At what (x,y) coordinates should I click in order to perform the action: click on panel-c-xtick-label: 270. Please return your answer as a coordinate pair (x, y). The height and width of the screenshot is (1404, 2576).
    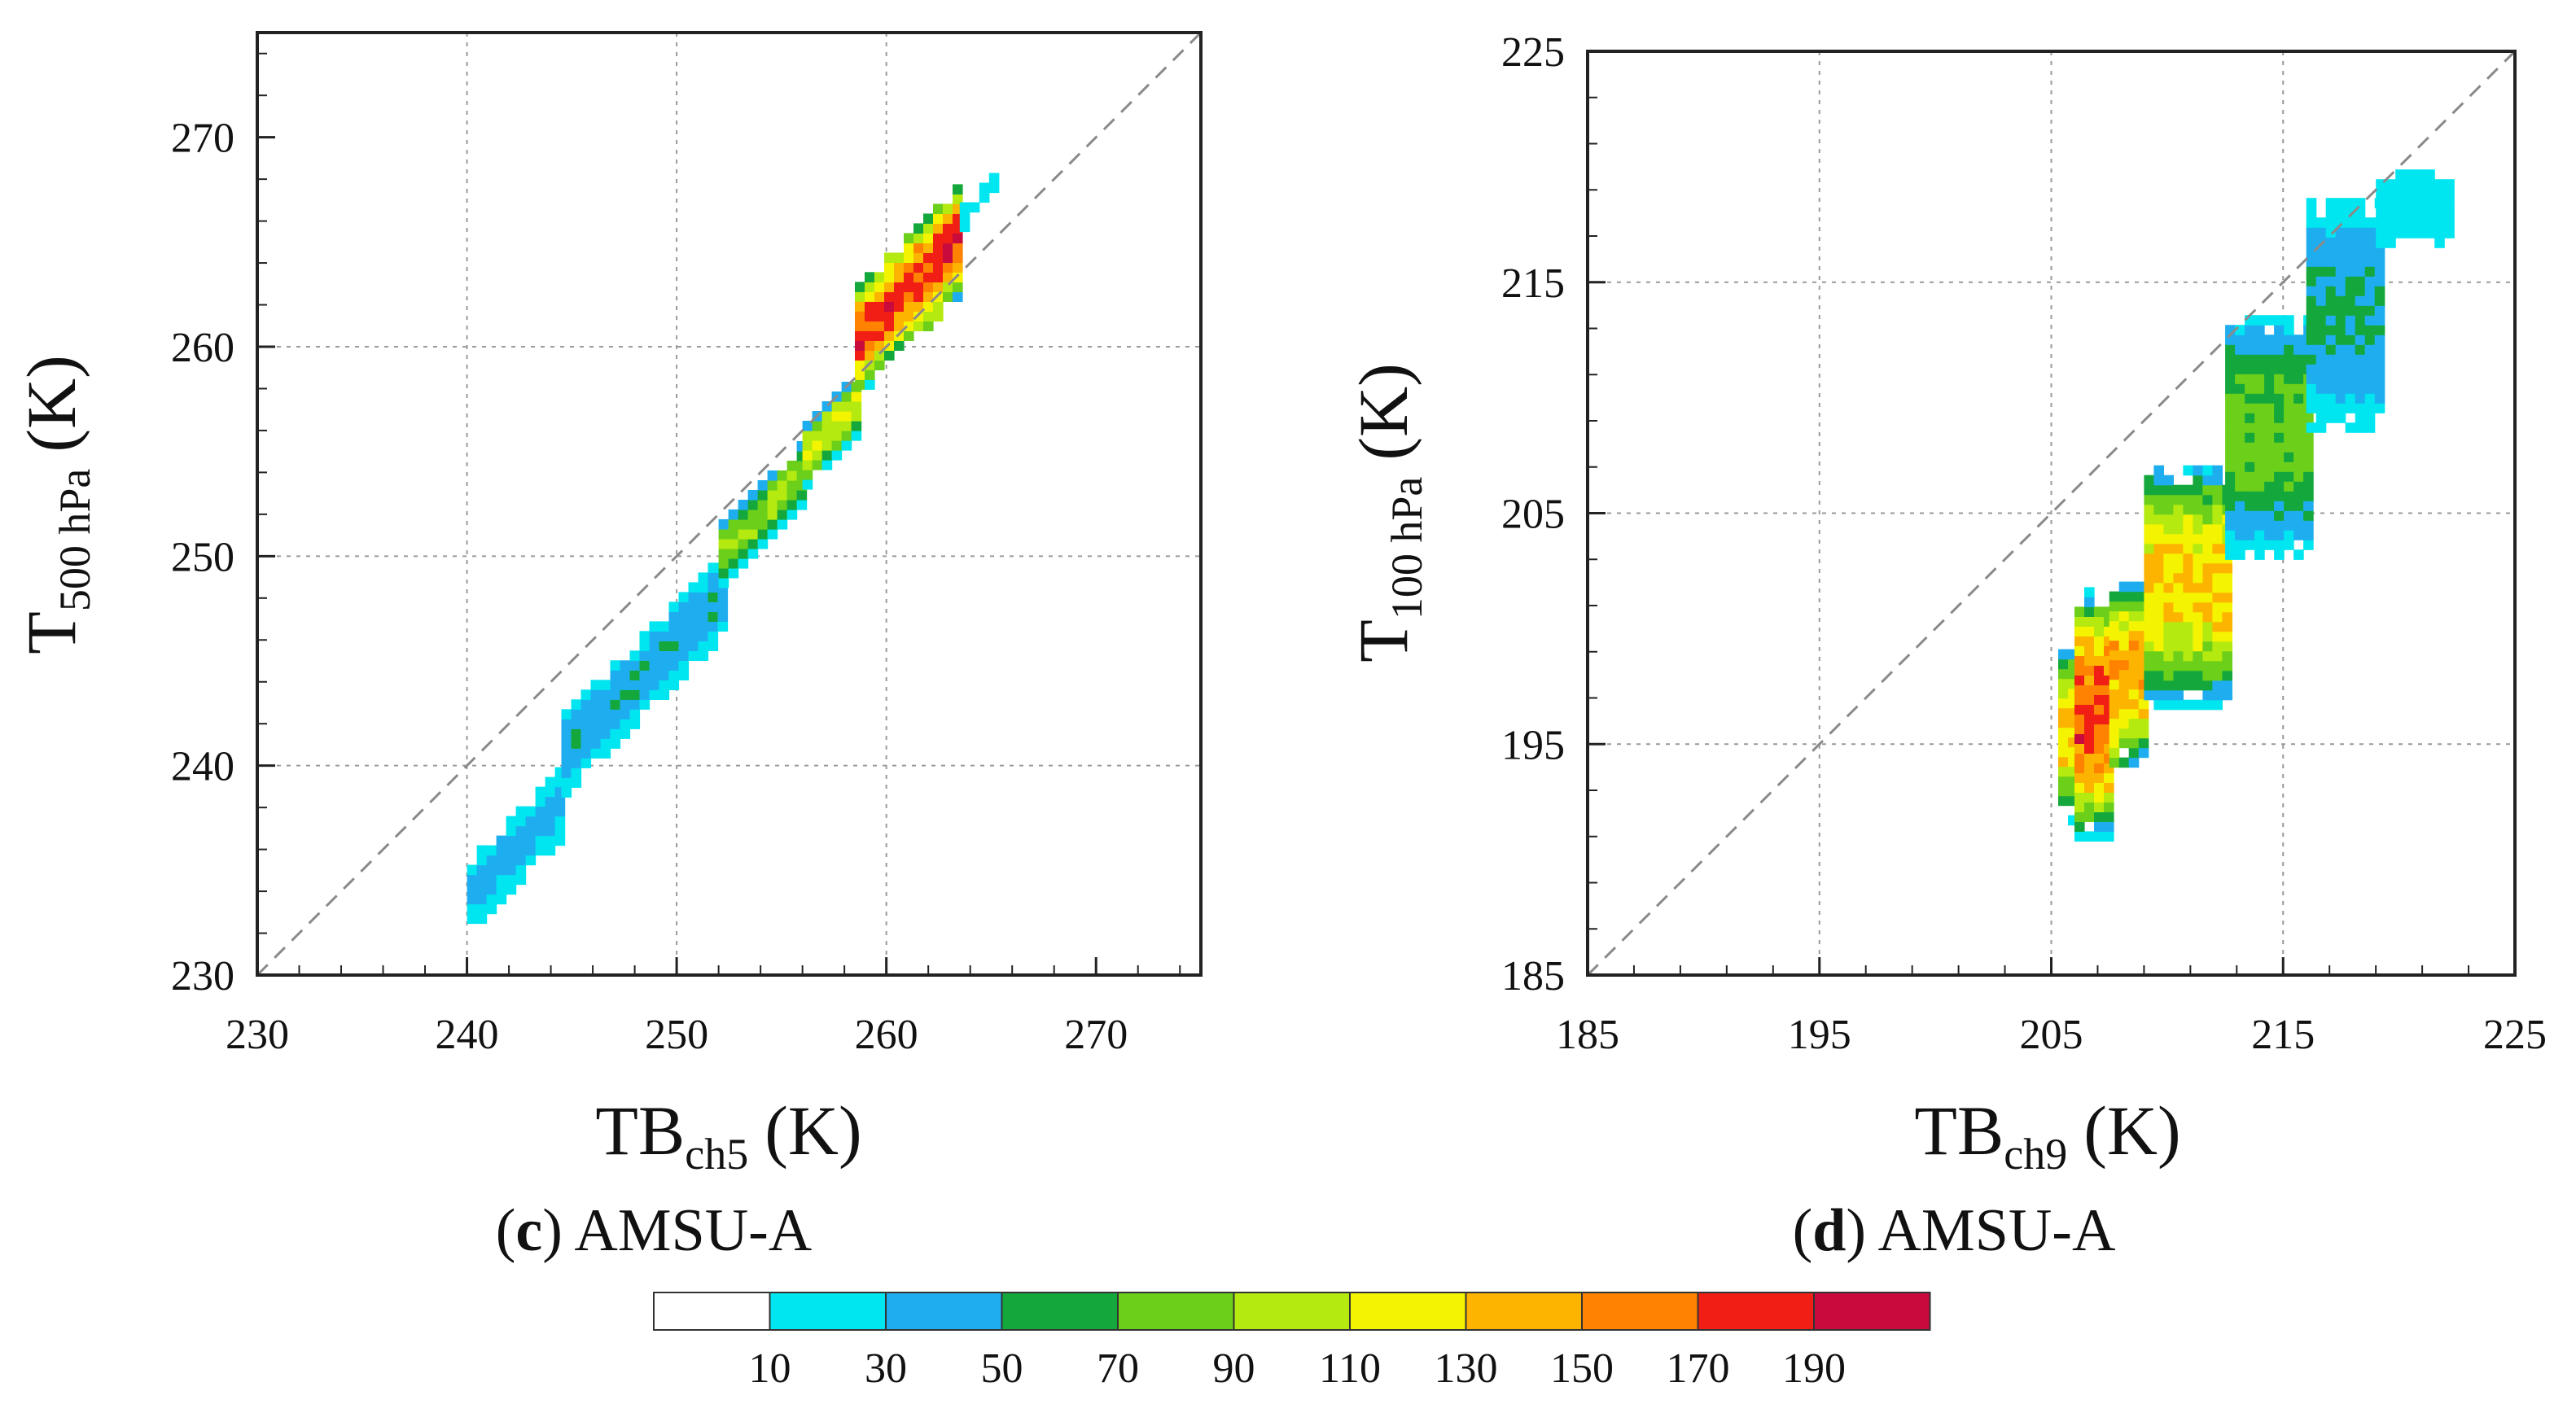
    Looking at the image, I should click on (1096, 1035).